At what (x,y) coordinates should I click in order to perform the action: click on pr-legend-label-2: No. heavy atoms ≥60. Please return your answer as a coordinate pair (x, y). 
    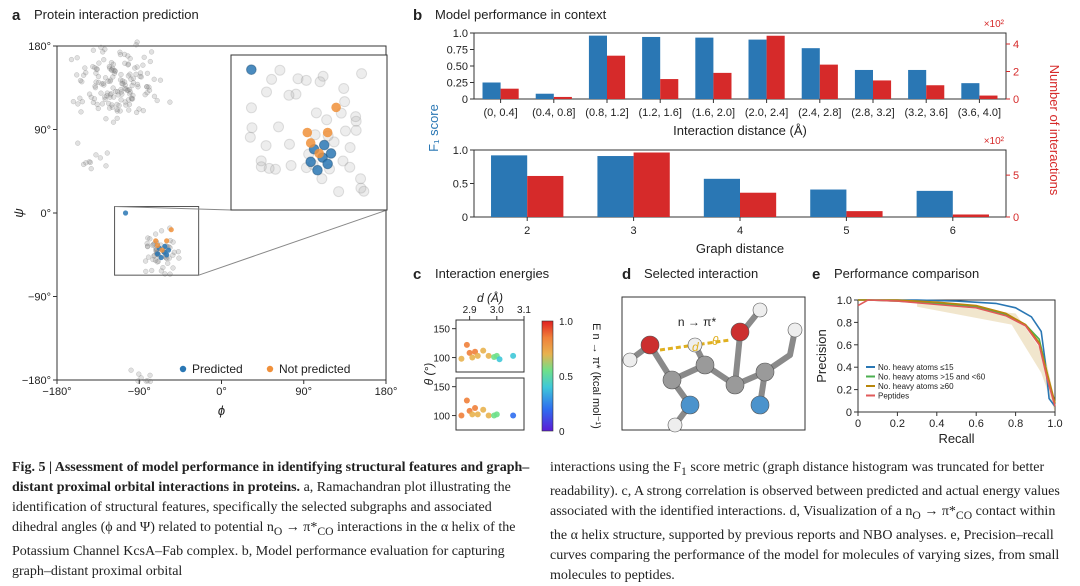
    Looking at the image, I should click on (916, 386).